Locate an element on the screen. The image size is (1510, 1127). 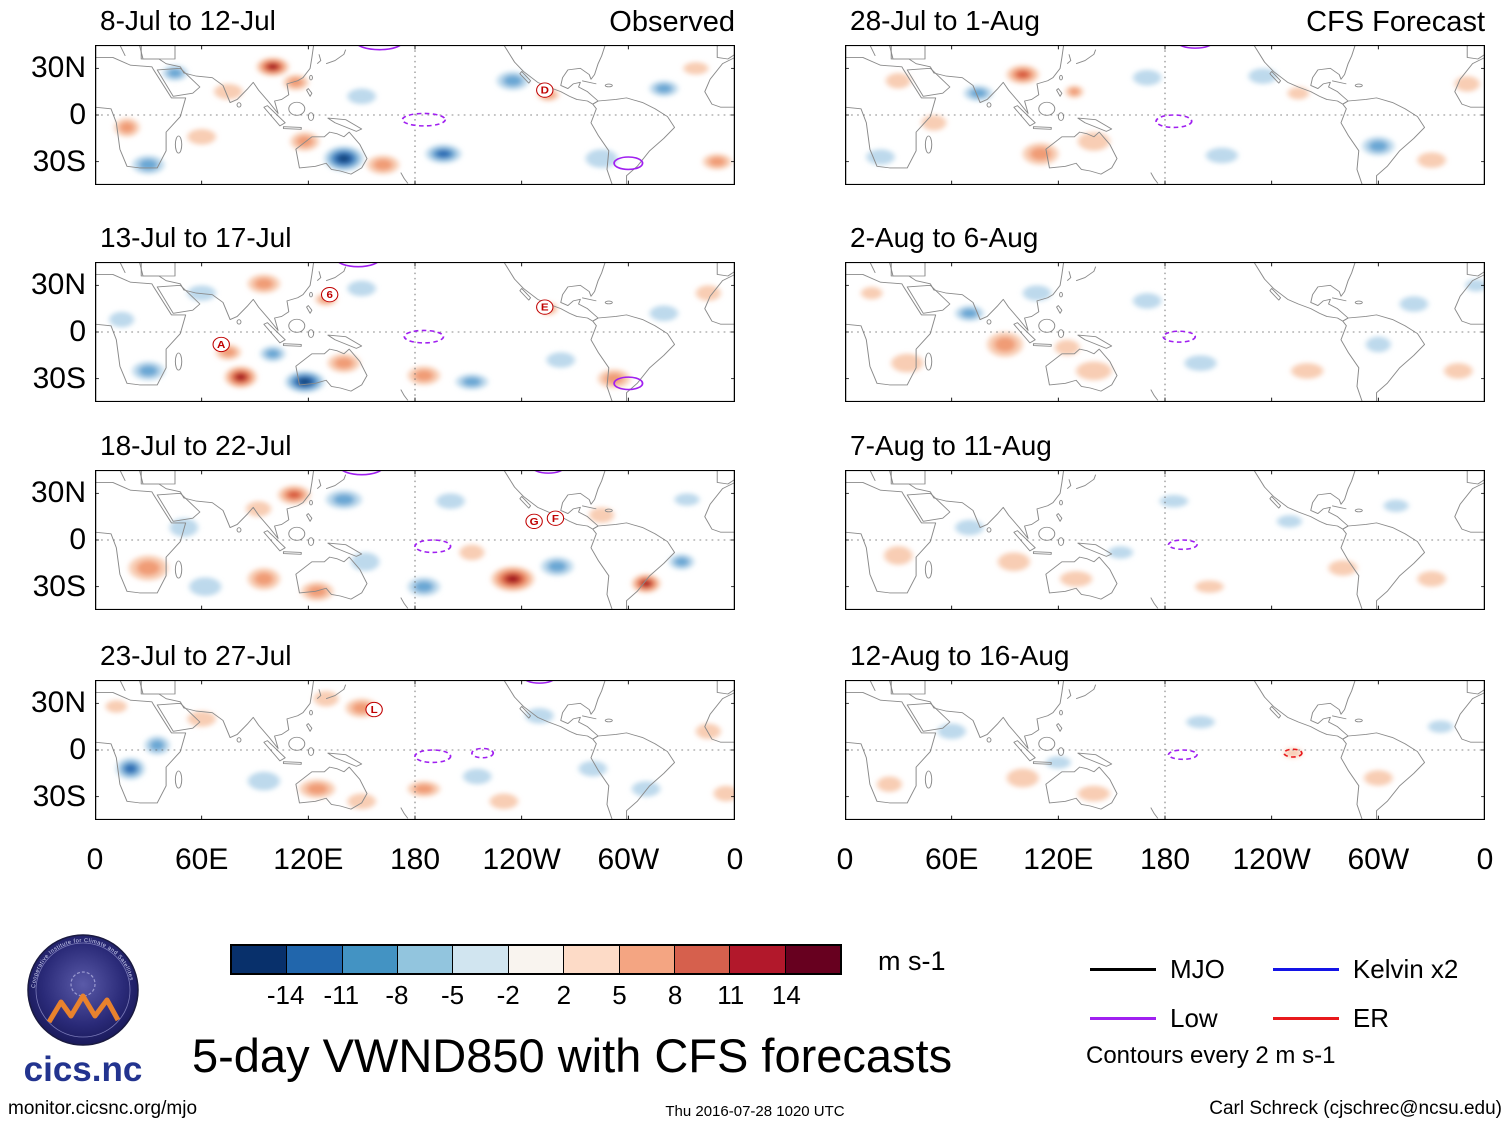
legend-item: Low is located at coordinates (1157, 1018).